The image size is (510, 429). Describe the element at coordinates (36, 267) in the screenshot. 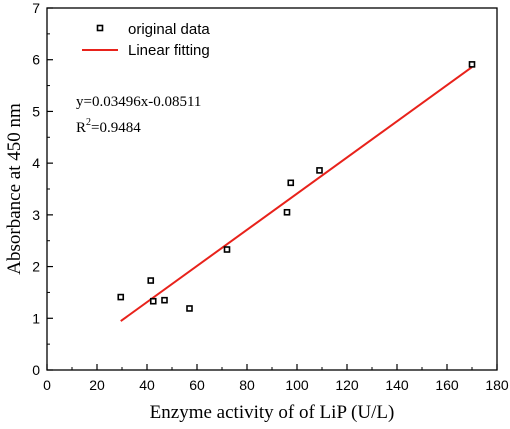

I see `y-tick-label-2: 2` at that location.